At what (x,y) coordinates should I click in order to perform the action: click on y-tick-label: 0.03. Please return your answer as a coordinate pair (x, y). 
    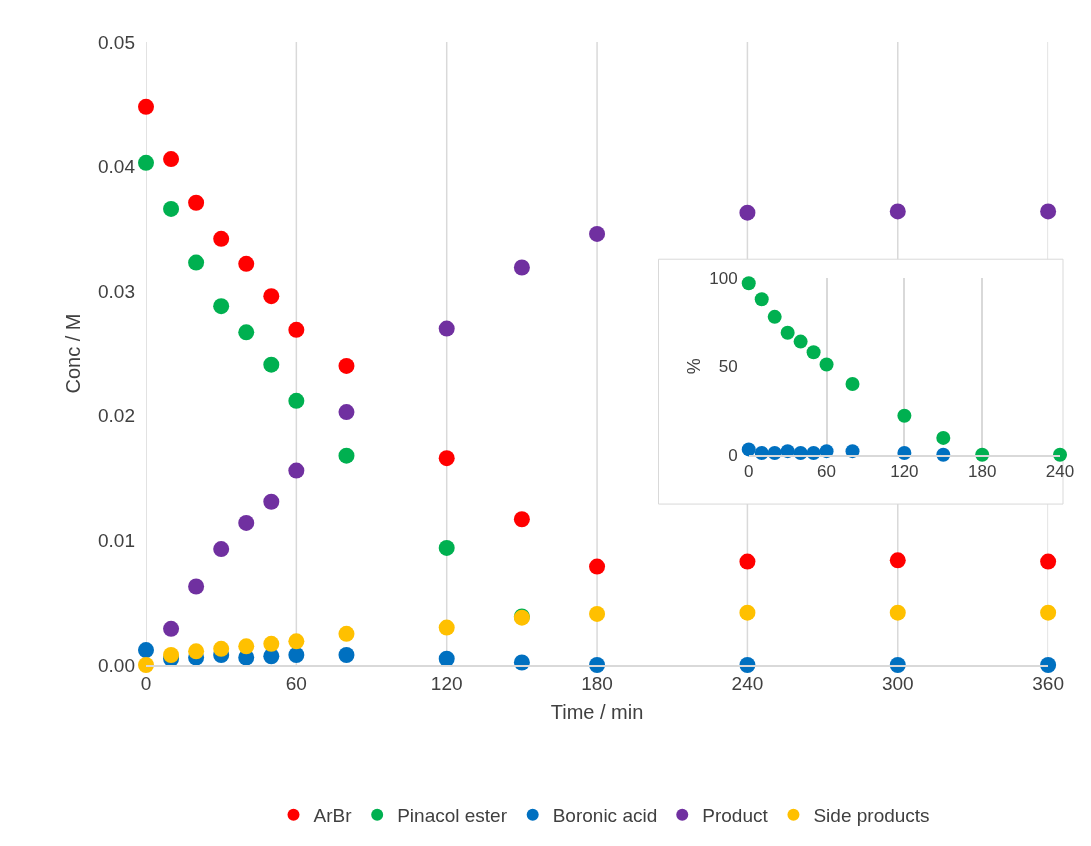
    Looking at the image, I should click on (116, 291).